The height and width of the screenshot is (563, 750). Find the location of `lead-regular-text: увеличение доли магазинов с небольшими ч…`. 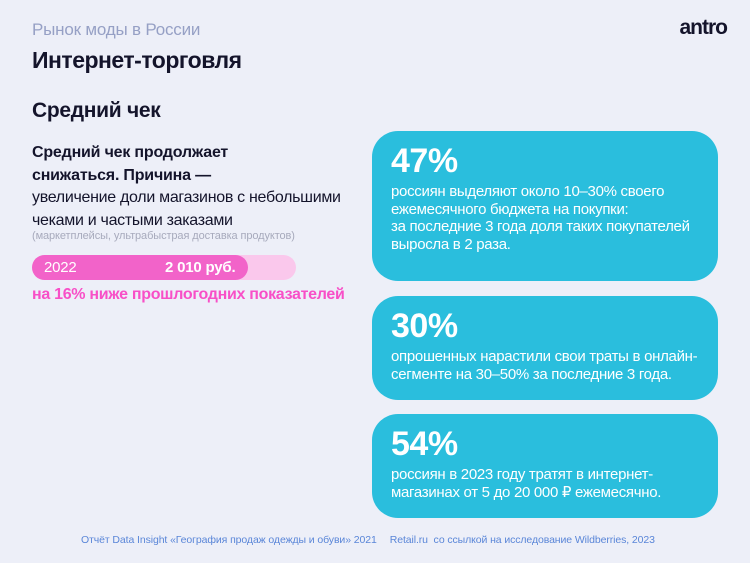

lead-regular-text: увеличение доли магазинов с небольшими ч… is located at coordinates (186, 209).